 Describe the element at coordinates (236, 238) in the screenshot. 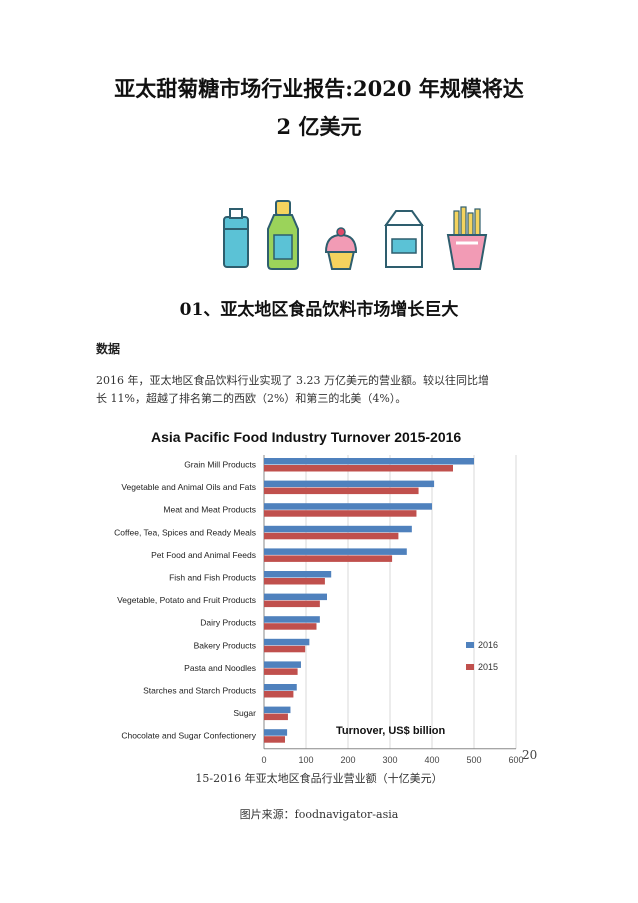

I see `bottle-icon` at that location.